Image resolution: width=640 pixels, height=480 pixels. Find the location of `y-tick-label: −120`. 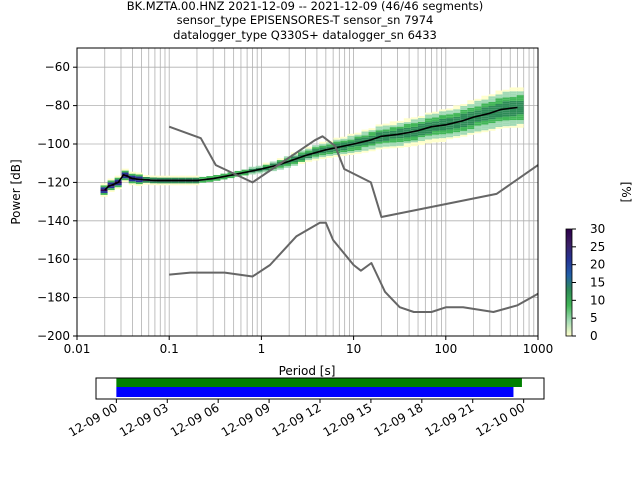

y-tick-label: −120 is located at coordinates (53, 182).